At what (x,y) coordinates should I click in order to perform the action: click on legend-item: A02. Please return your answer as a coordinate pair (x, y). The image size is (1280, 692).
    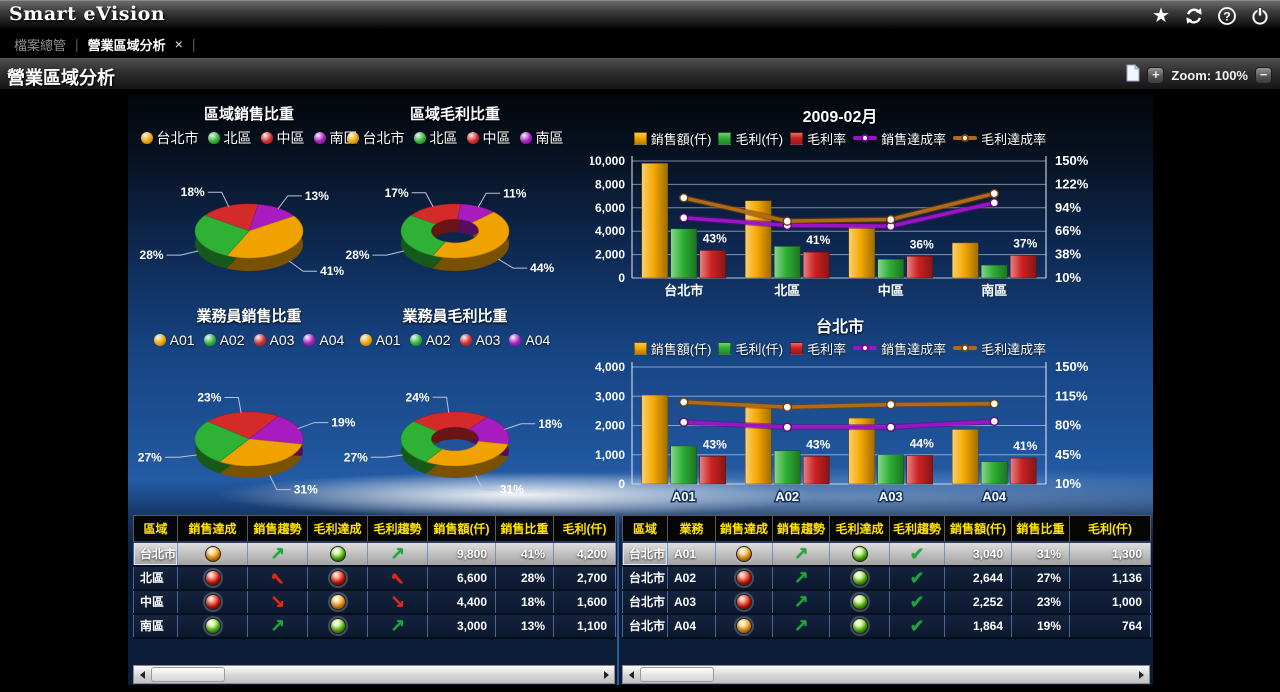
    Looking at the image, I should click on (430, 340).